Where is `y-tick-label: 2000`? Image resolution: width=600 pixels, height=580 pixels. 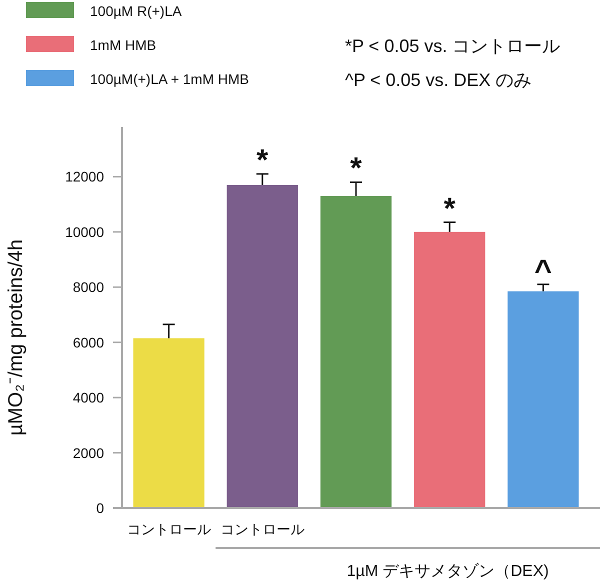
y-tick-label: 2000 is located at coordinates (88, 452).